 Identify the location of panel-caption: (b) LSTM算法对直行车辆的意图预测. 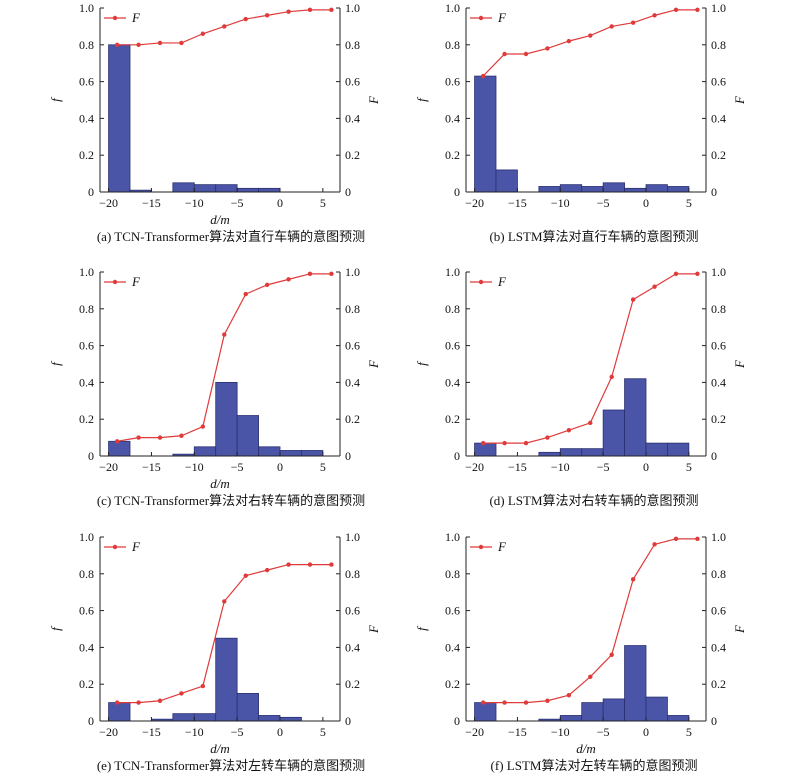
(593, 236).